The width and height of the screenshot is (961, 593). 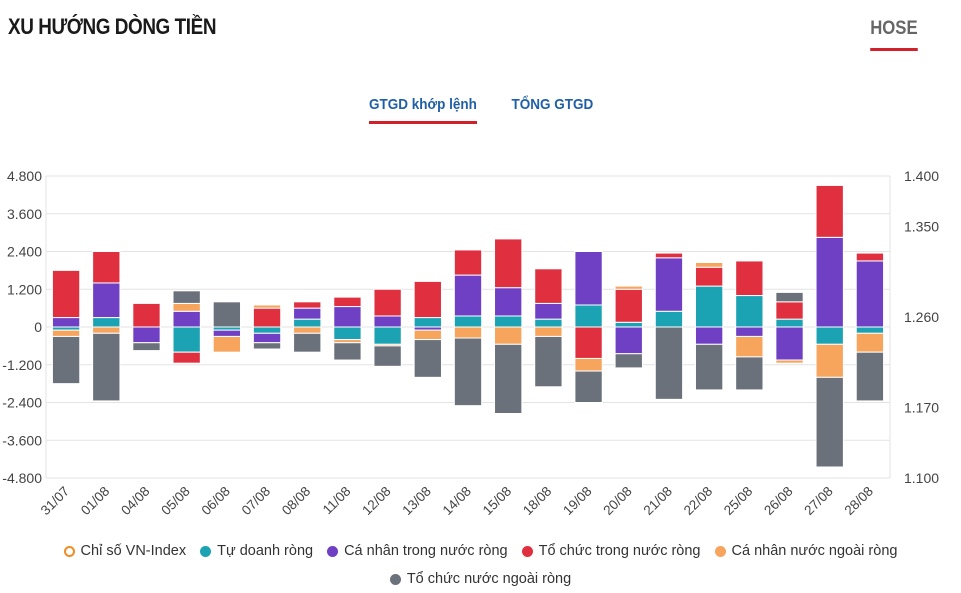 I want to click on y-left-tick-label: -4.800, so click(x=22, y=478).